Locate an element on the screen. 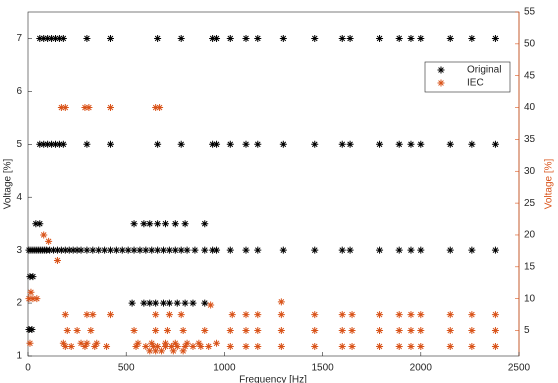  y2-tick-label: 40 is located at coordinates (530, 107).